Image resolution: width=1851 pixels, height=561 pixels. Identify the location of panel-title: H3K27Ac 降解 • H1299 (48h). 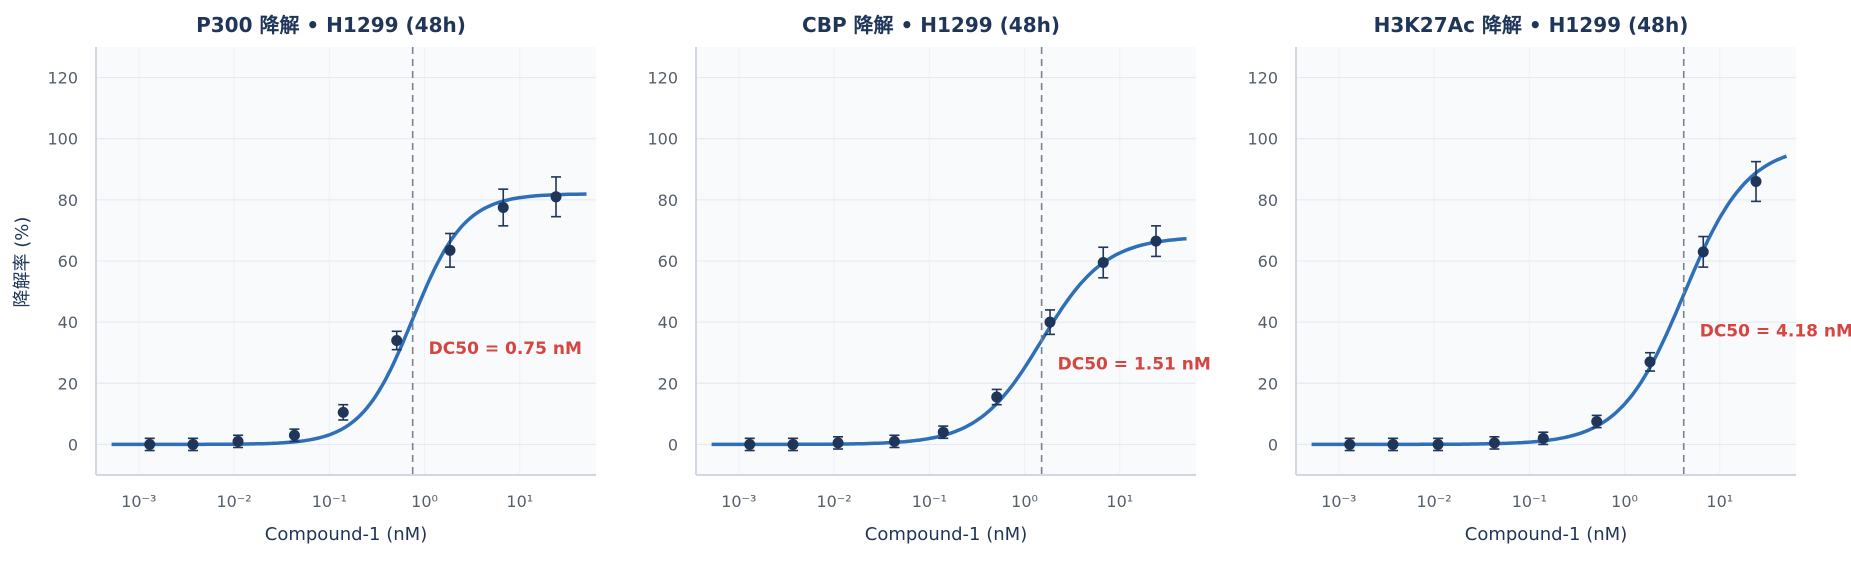
(1531, 25).